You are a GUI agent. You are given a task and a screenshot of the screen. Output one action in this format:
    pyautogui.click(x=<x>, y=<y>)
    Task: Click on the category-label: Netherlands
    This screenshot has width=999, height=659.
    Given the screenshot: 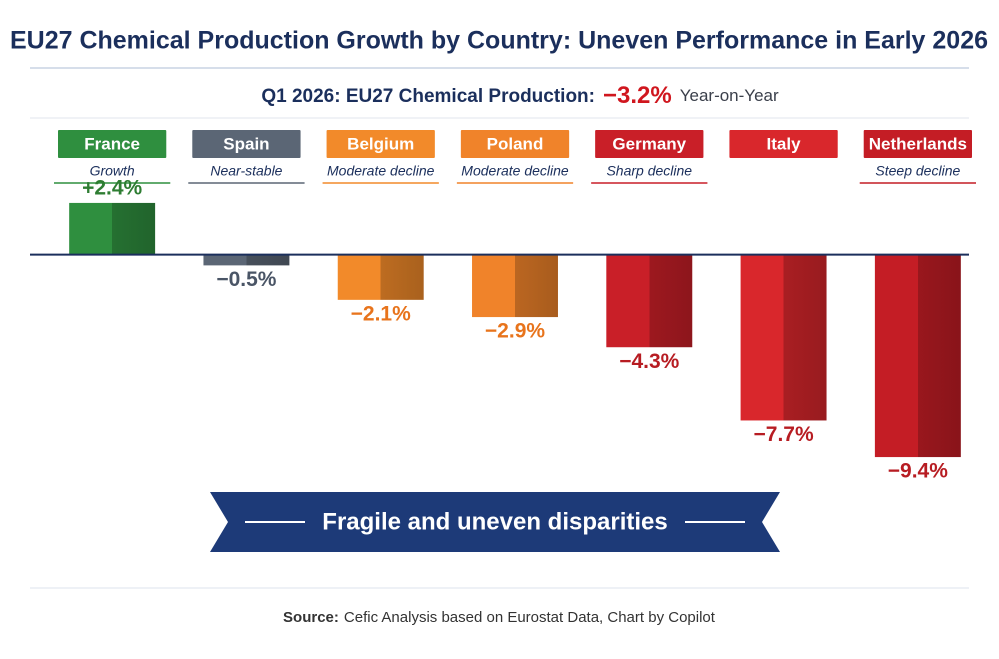 What is the action you would take?
    pyautogui.click(x=918, y=143)
    